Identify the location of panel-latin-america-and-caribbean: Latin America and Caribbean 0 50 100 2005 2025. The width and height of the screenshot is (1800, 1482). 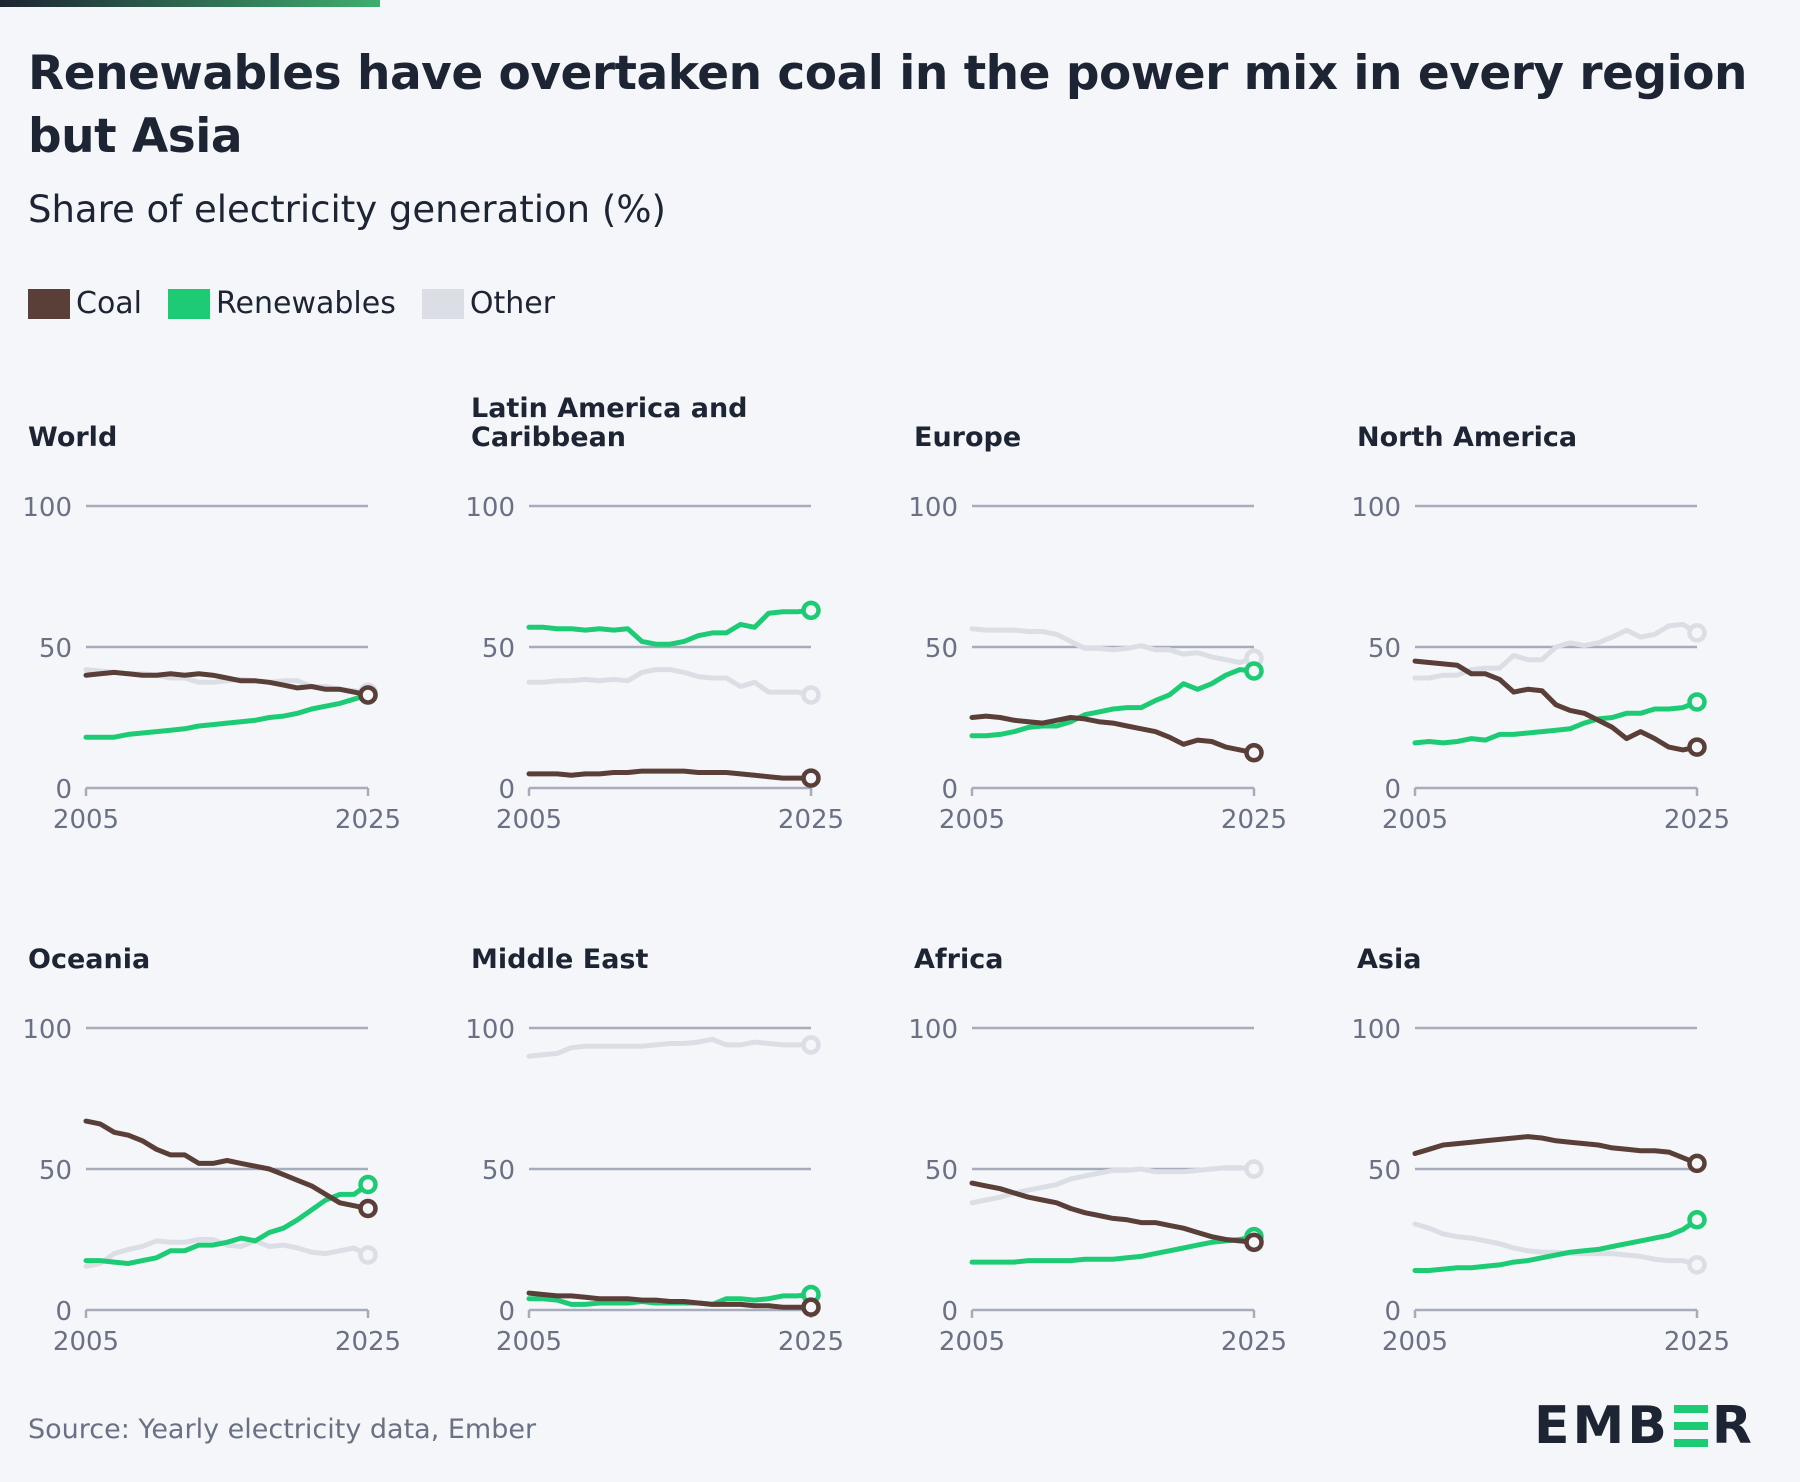
(654, 614).